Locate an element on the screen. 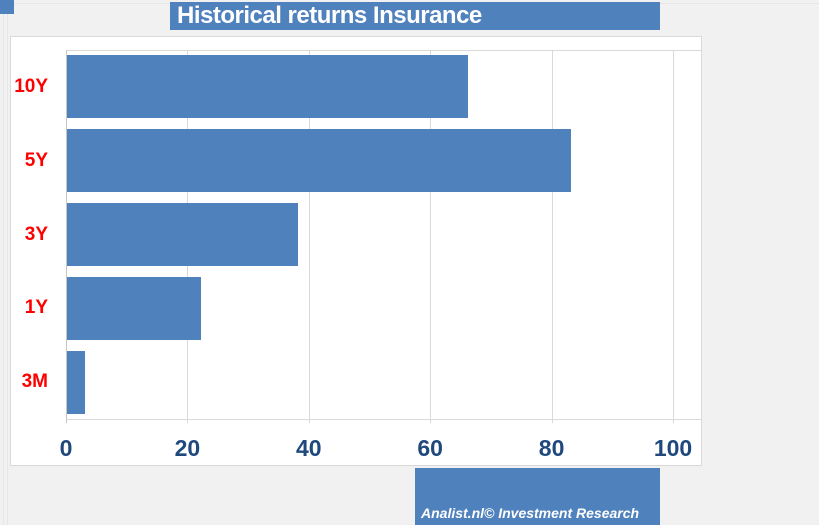 The width and height of the screenshot is (819, 525). x-tick-label-100: 100 is located at coordinates (673, 448).